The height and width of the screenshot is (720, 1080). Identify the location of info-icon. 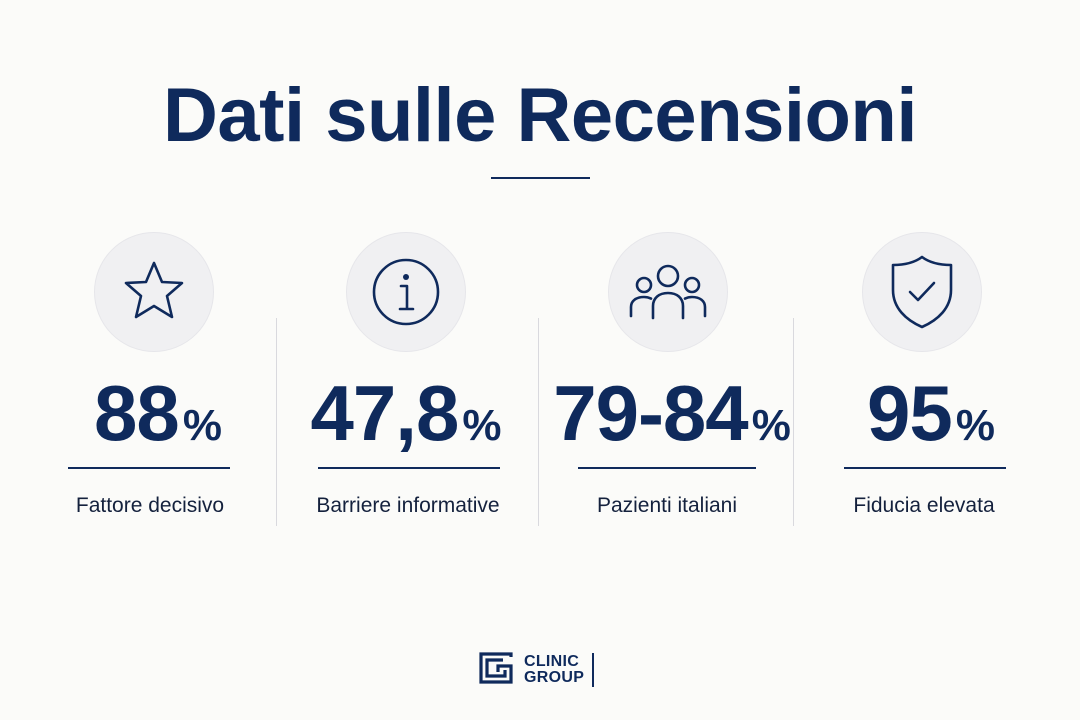
(406, 292).